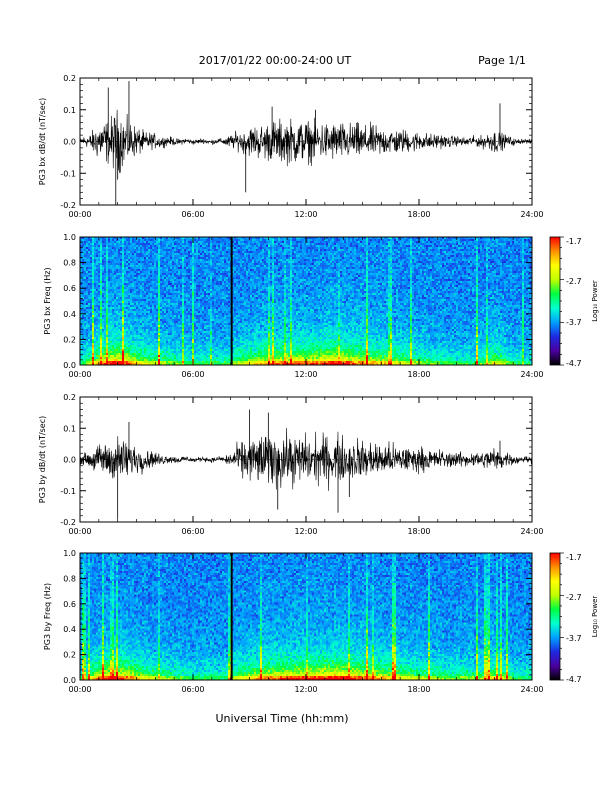  What do you see at coordinates (275, 60) in the screenshot?
I see `page-title: 2017/01/22 00:00-24:00 UT` at bounding box center [275, 60].